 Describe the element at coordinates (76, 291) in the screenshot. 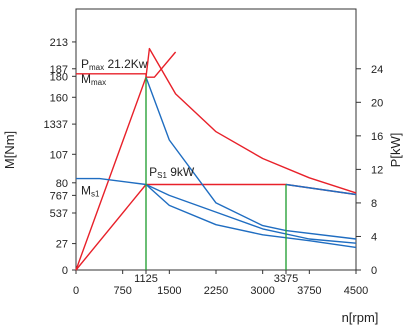

I see `x-tick-label-0: 0` at that location.